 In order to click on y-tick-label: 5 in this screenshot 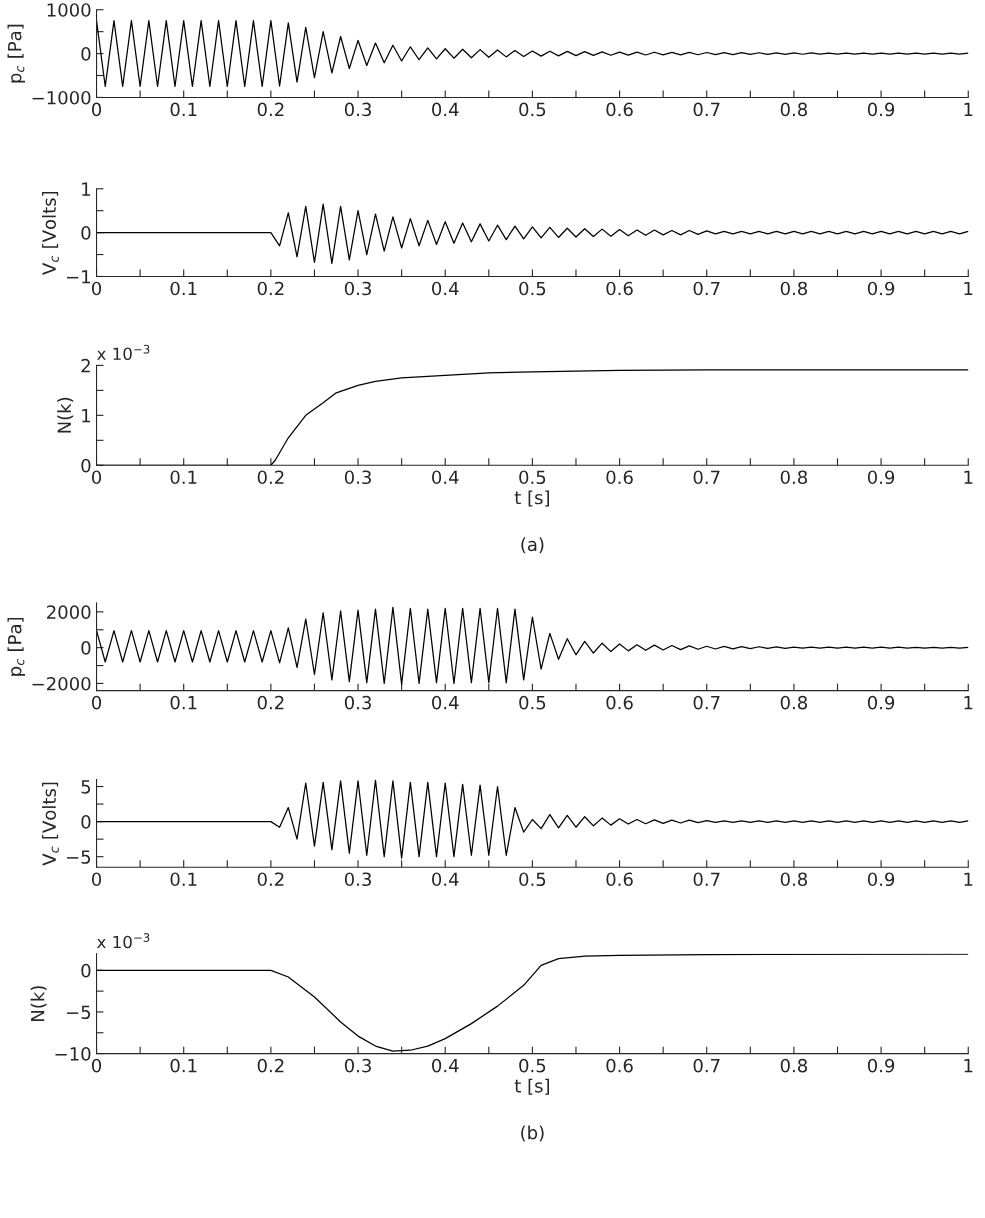, I will do `click(86, 787)`.